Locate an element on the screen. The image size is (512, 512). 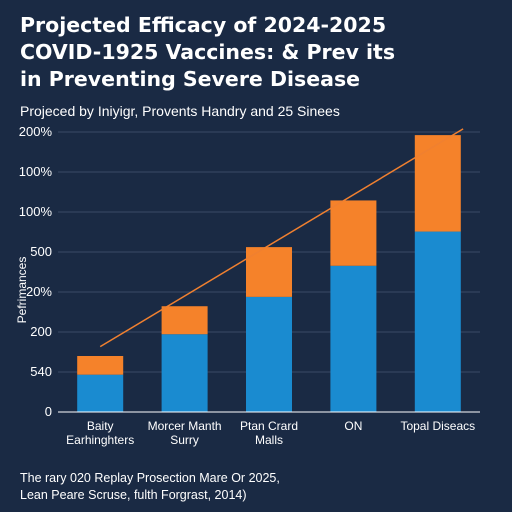
x-category-label: Baity Earhinghters is located at coordinates (100, 433).